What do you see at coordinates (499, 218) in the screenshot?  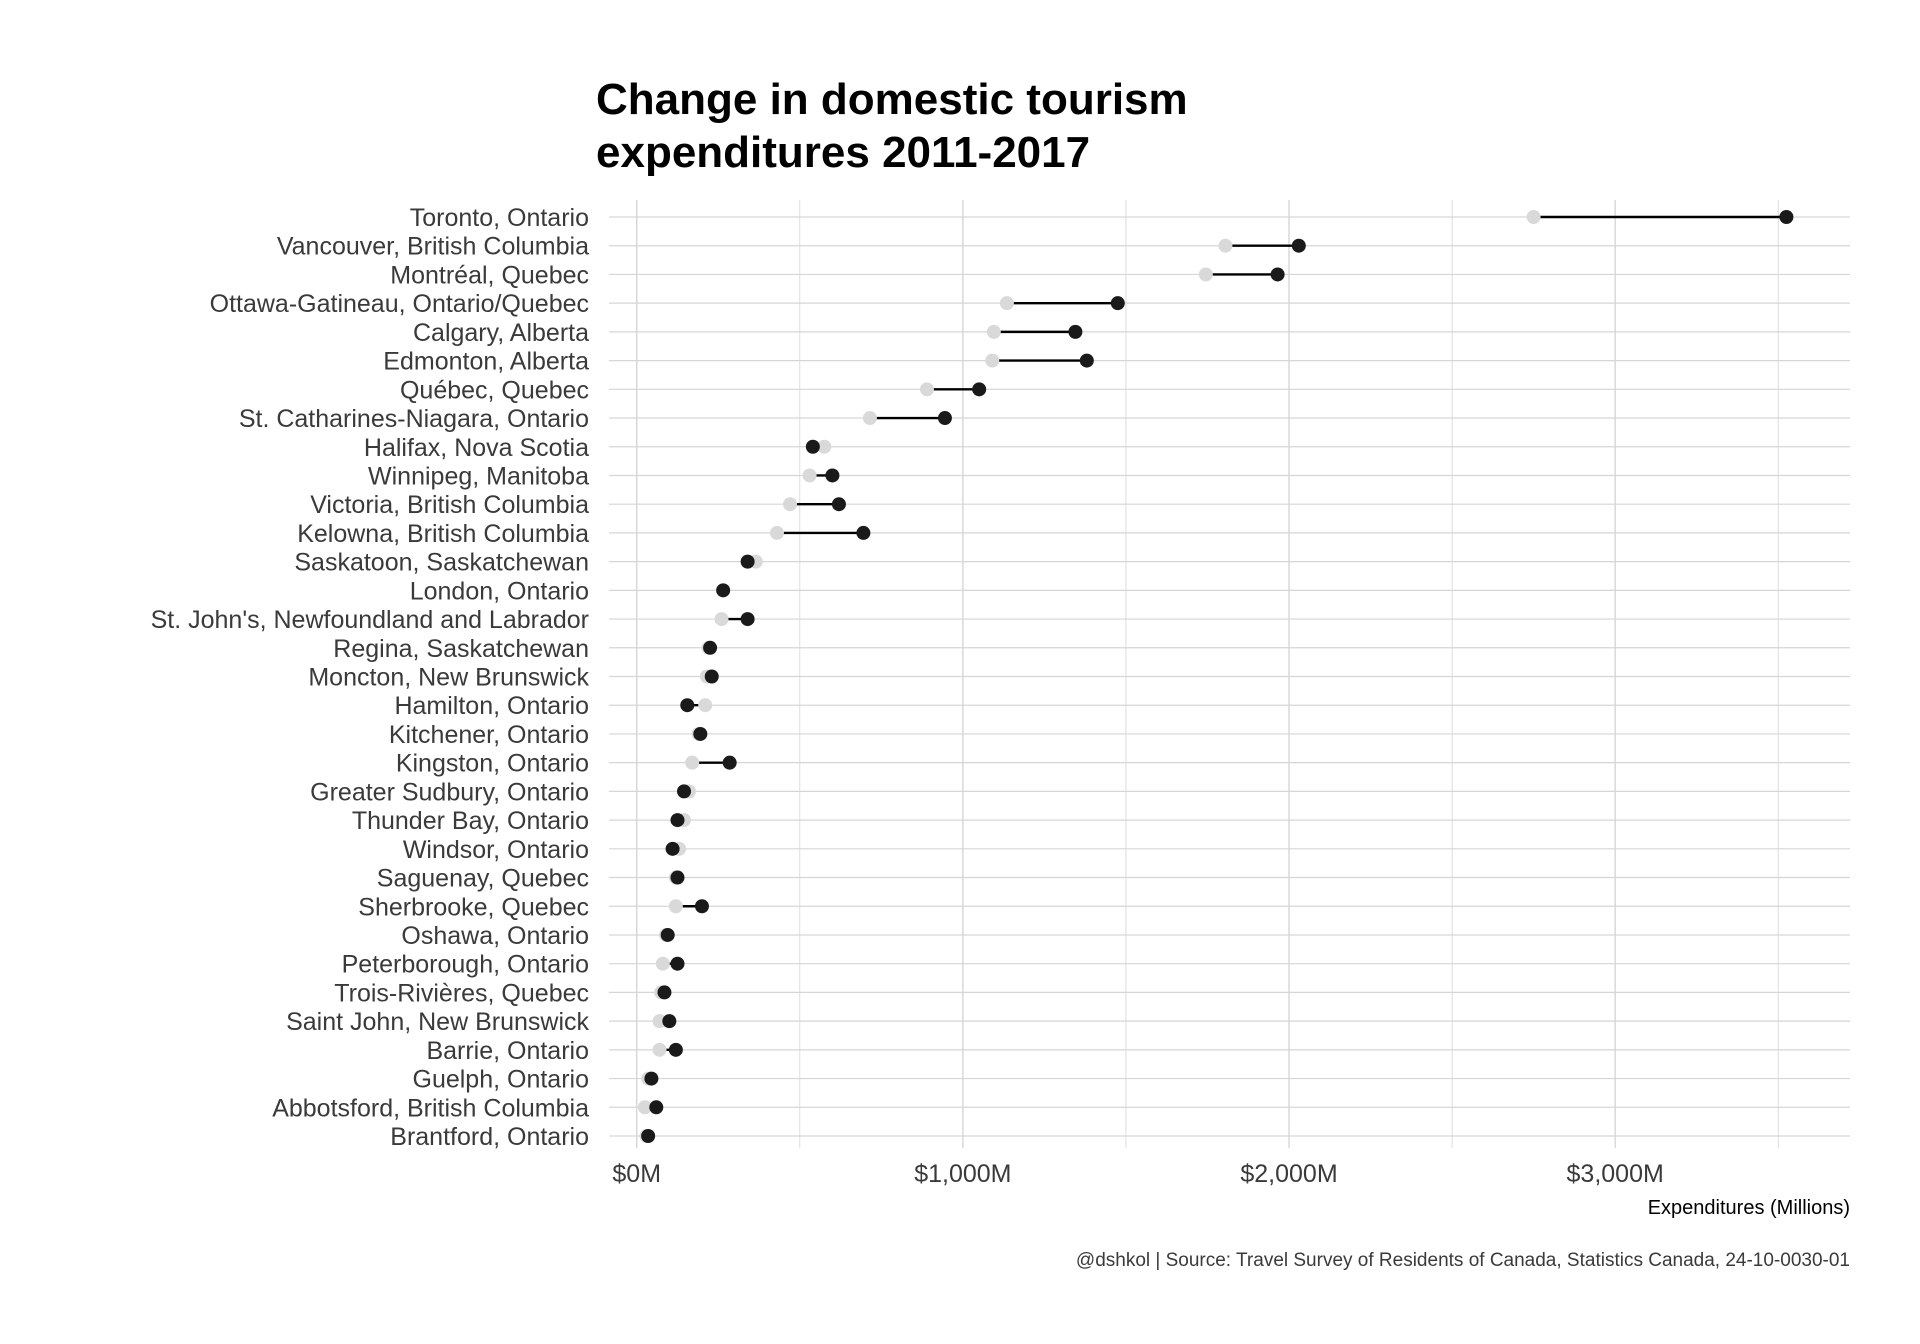 I see `category-label: Toronto, Ontario` at bounding box center [499, 218].